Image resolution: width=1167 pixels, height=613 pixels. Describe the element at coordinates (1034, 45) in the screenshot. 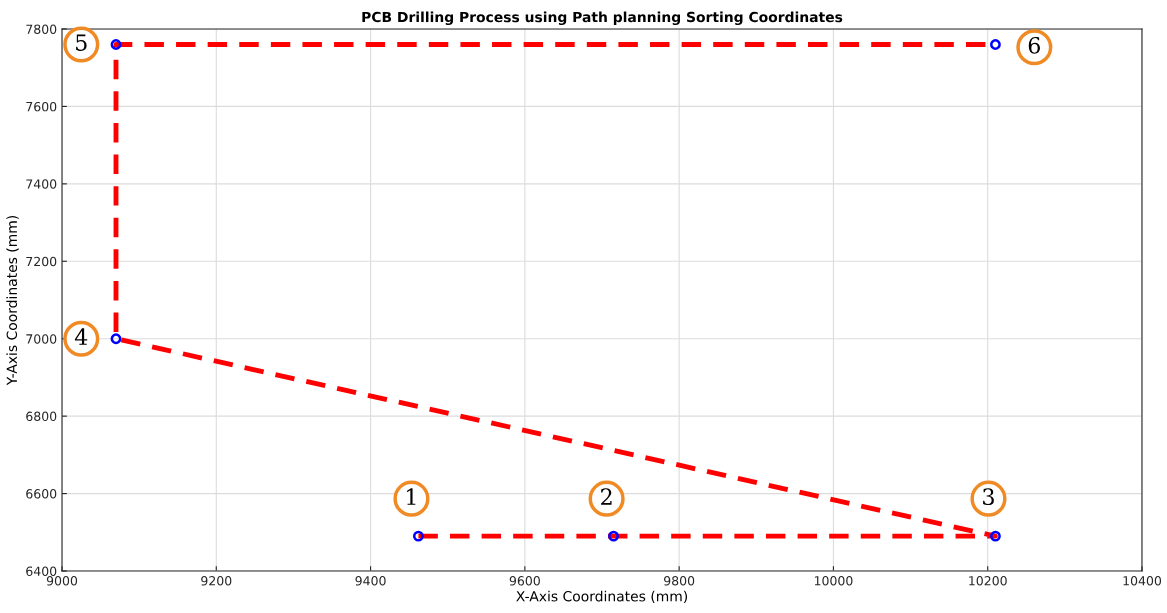

I see `annotation: 6` at that location.